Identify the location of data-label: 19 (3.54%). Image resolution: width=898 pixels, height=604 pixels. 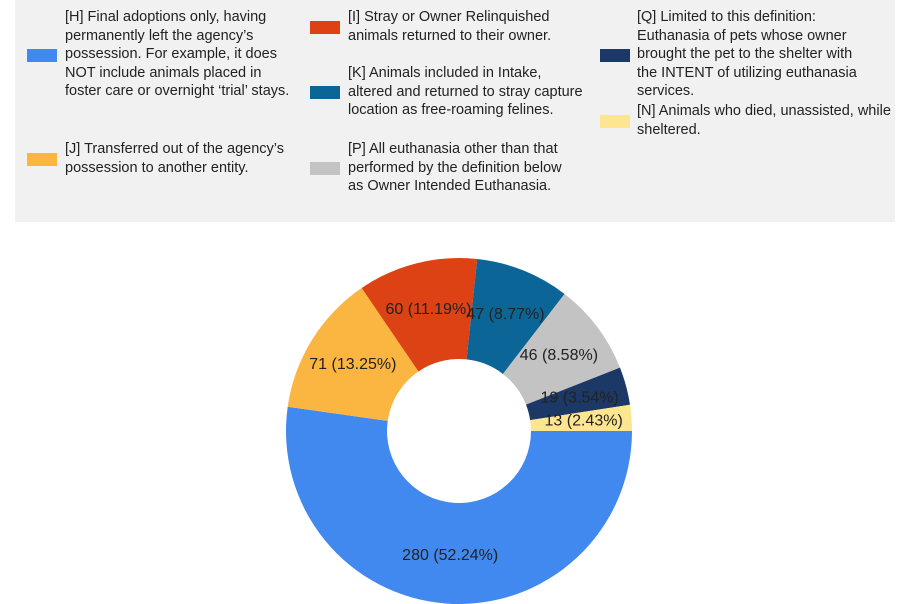
(580, 398).